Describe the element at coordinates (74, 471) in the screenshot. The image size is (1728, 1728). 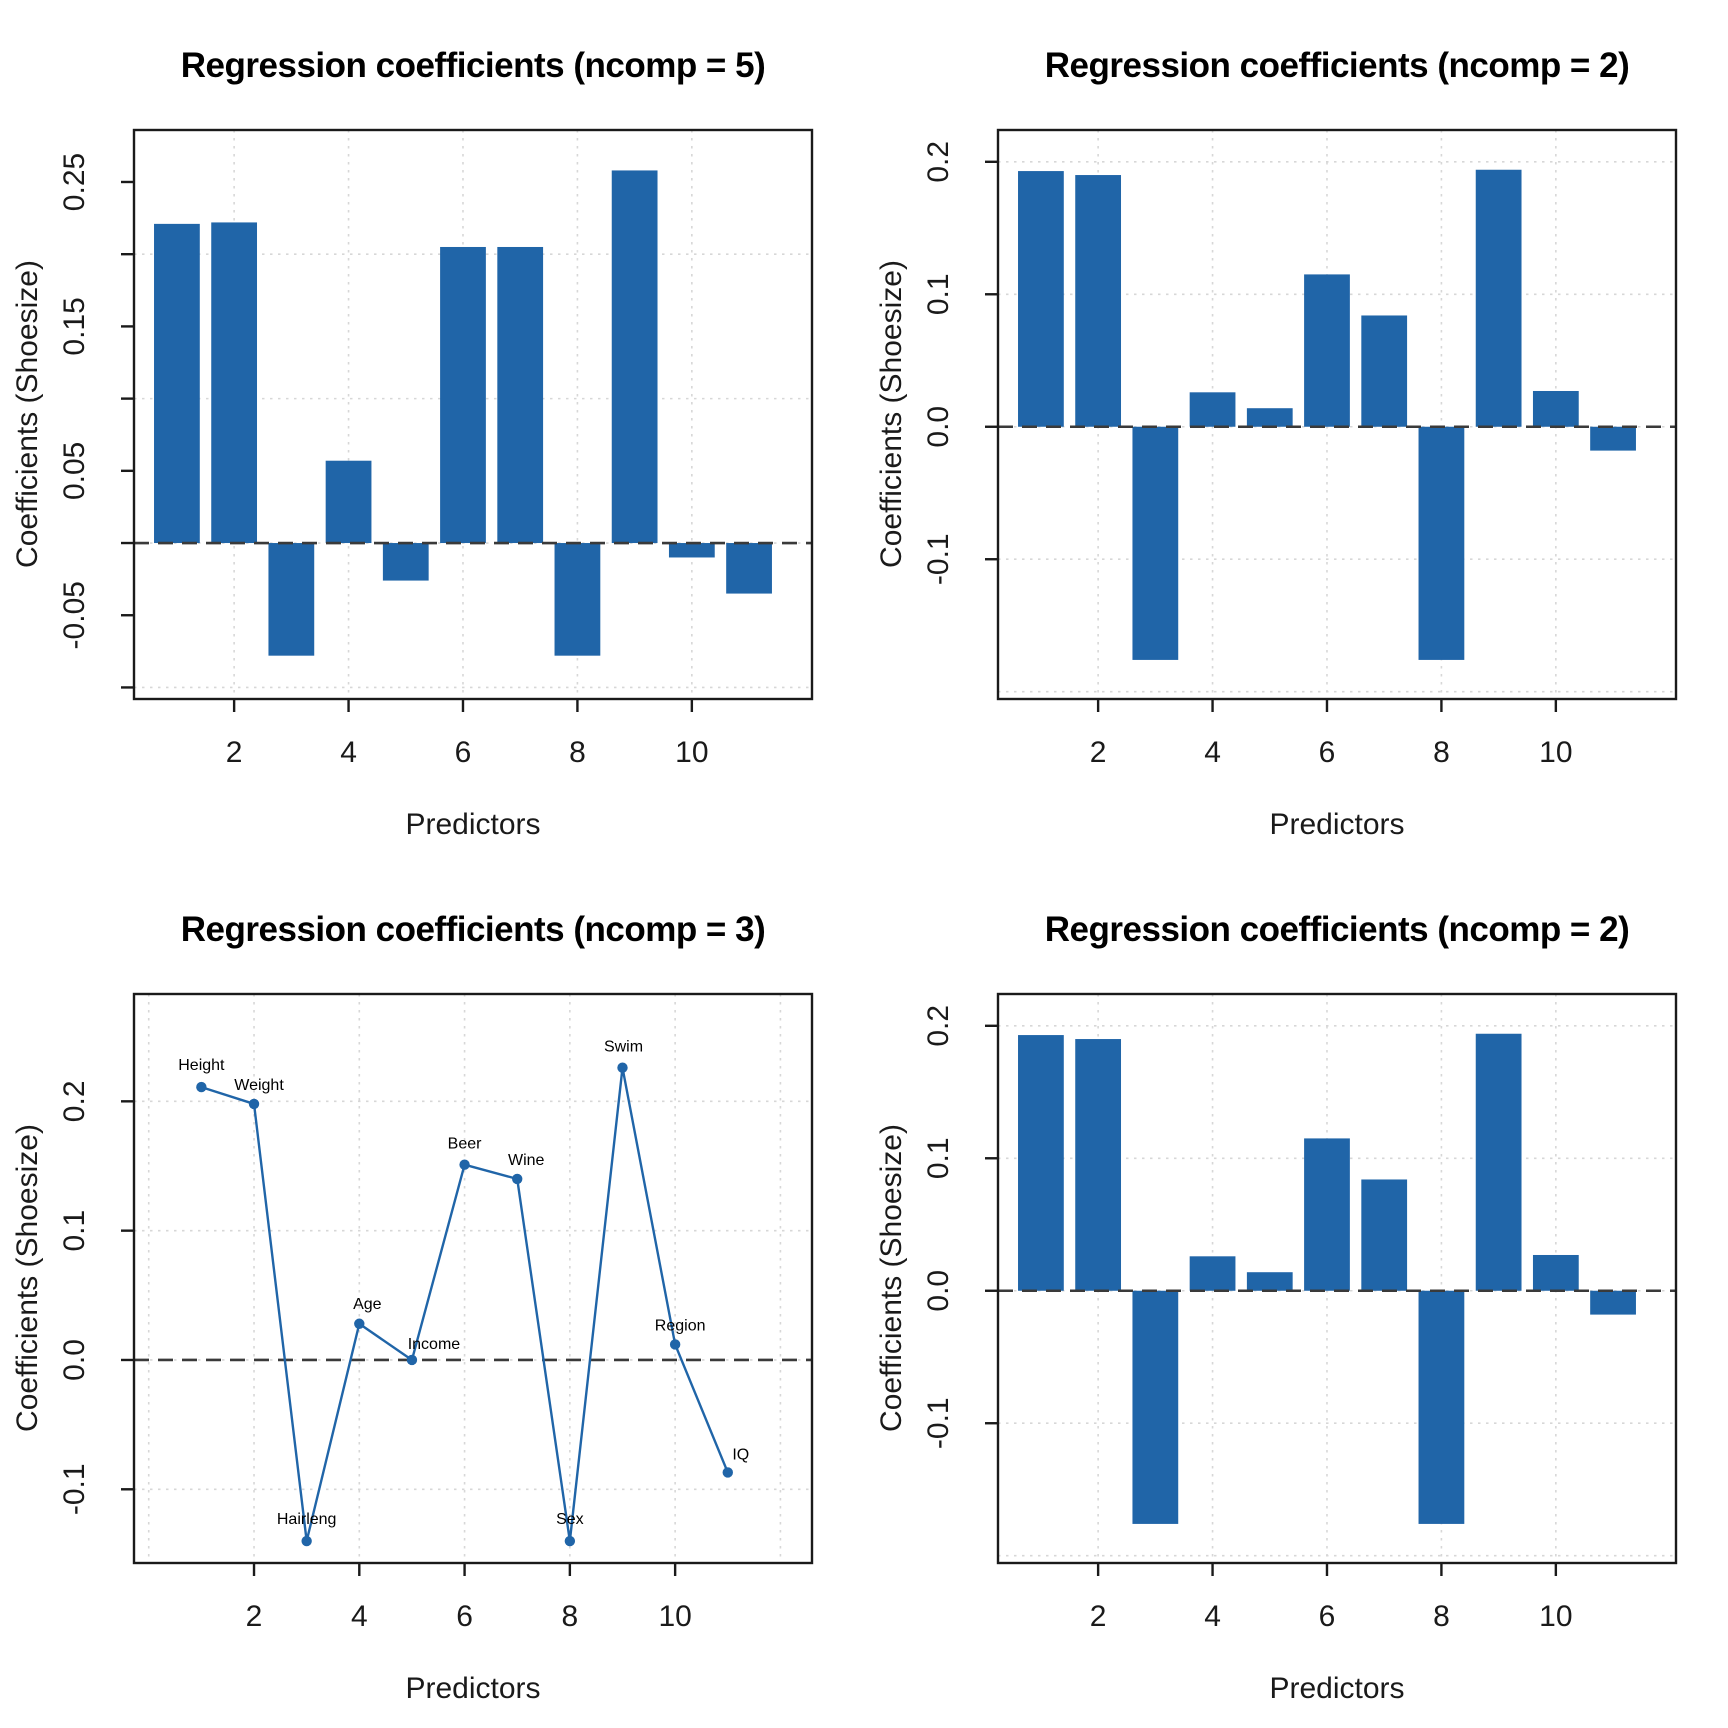
I see `y-tick-label: 0.05` at that location.